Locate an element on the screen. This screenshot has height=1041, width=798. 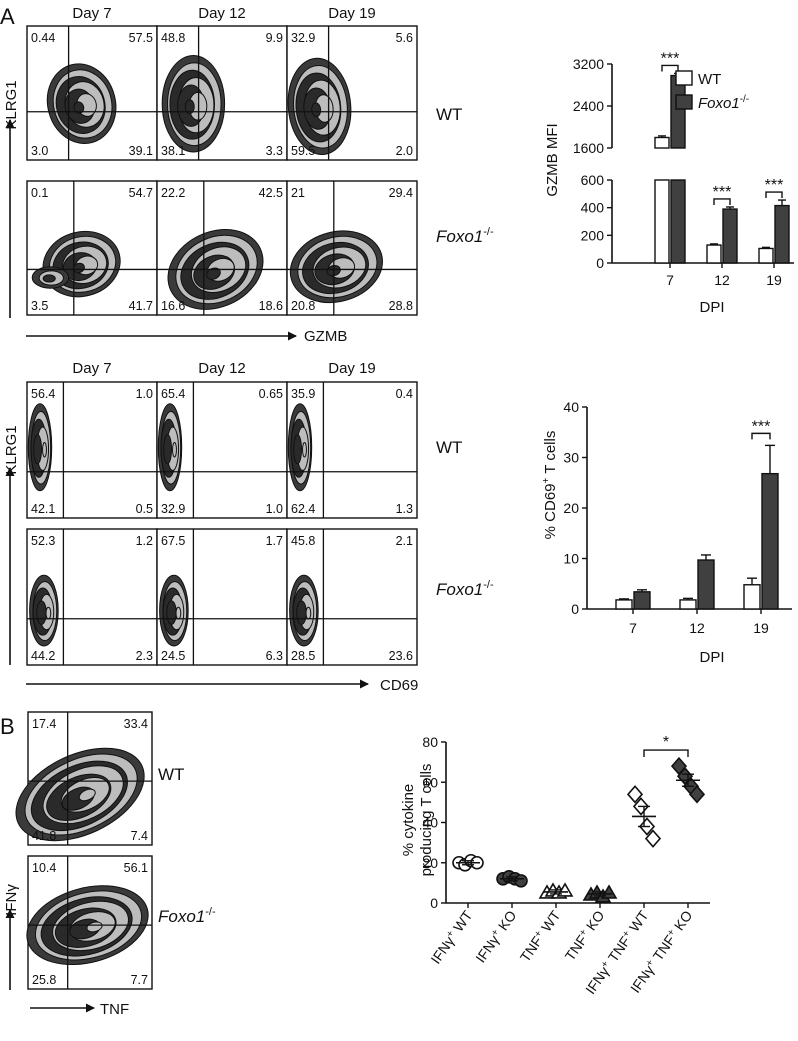
y-axis-label: IFNγ is located at coordinates (11, 900).